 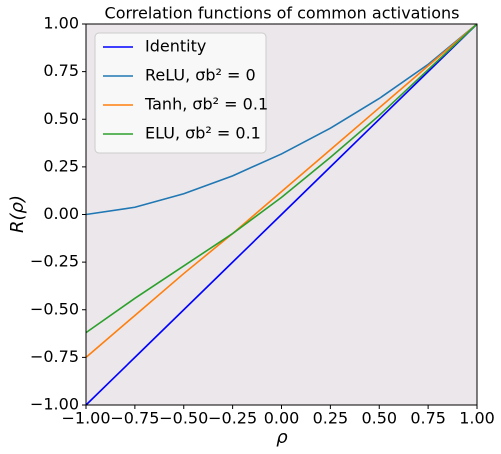 I want to click on x-tick-label: 0.50, so click(x=379, y=418).